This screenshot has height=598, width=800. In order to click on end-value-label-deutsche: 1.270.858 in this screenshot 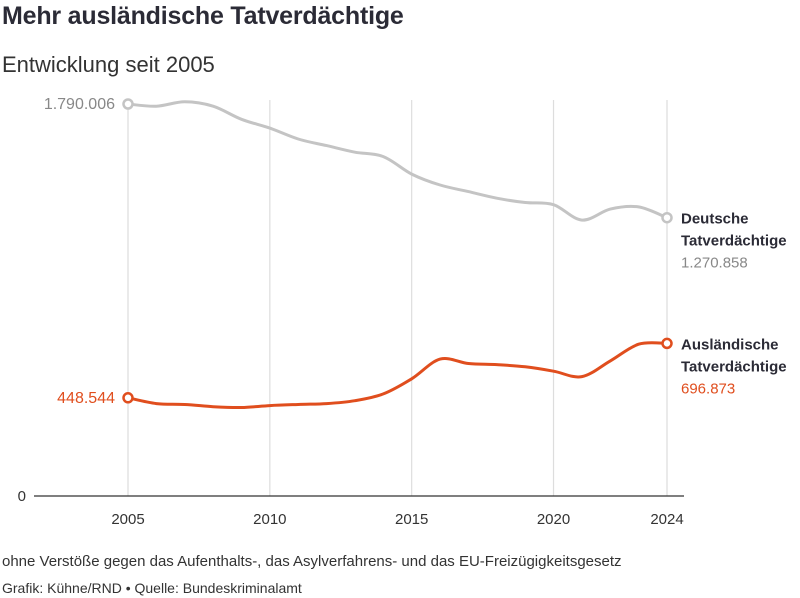, I will do `click(714, 263)`.